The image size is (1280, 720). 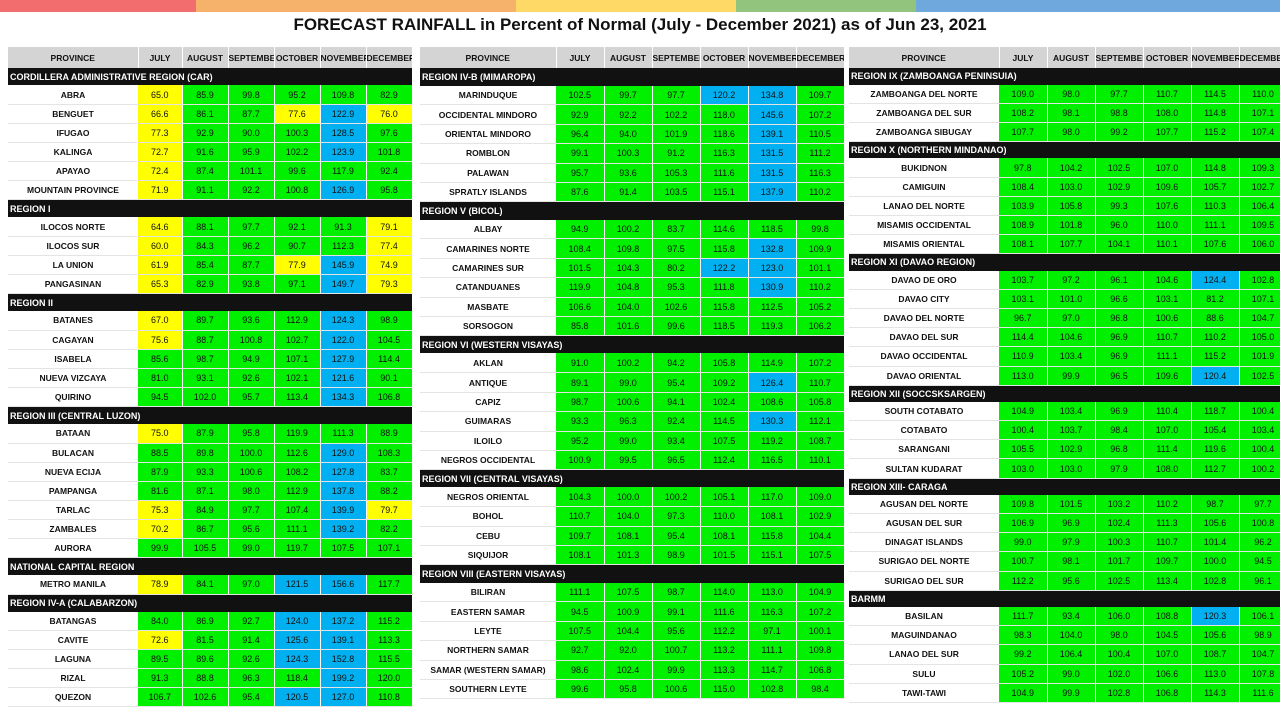 What do you see at coordinates (580, 402) in the screenshot?
I see `rainfall-value-cell: 98.7` at bounding box center [580, 402].